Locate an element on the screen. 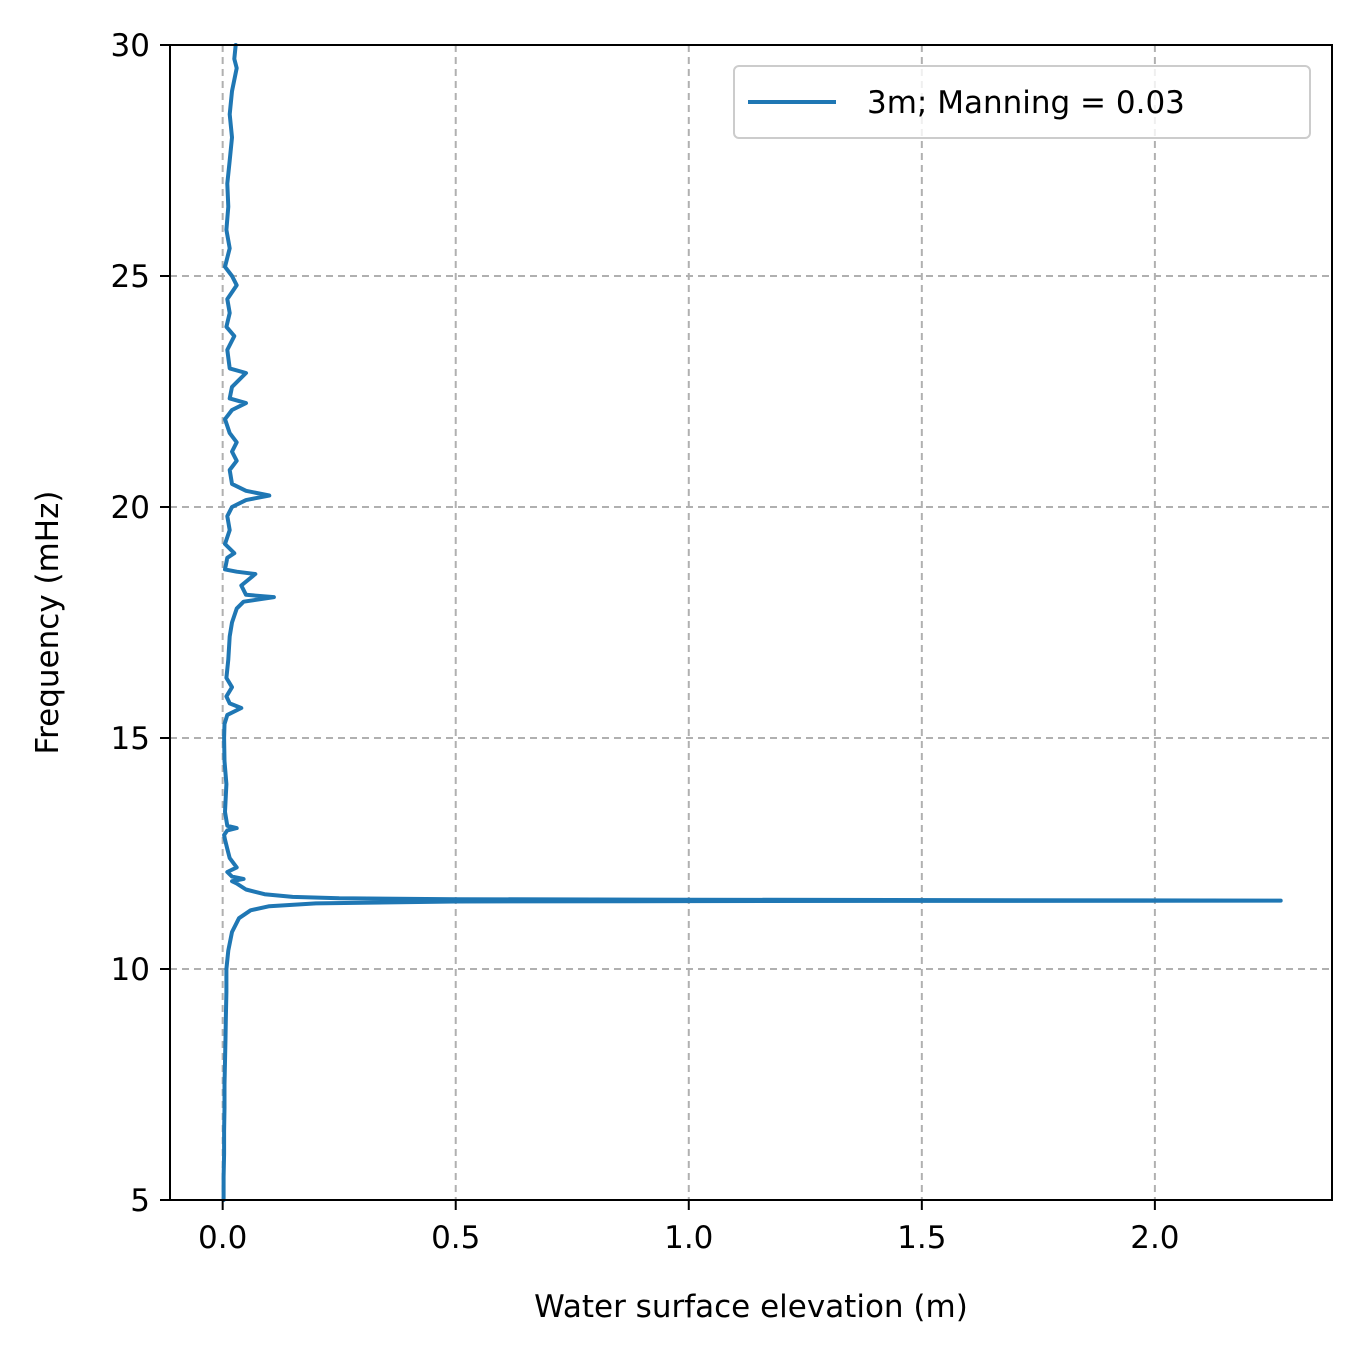 The height and width of the screenshot is (1356, 1361). x-axis-label: Water surface elevation (m) is located at coordinates (751, 1307).